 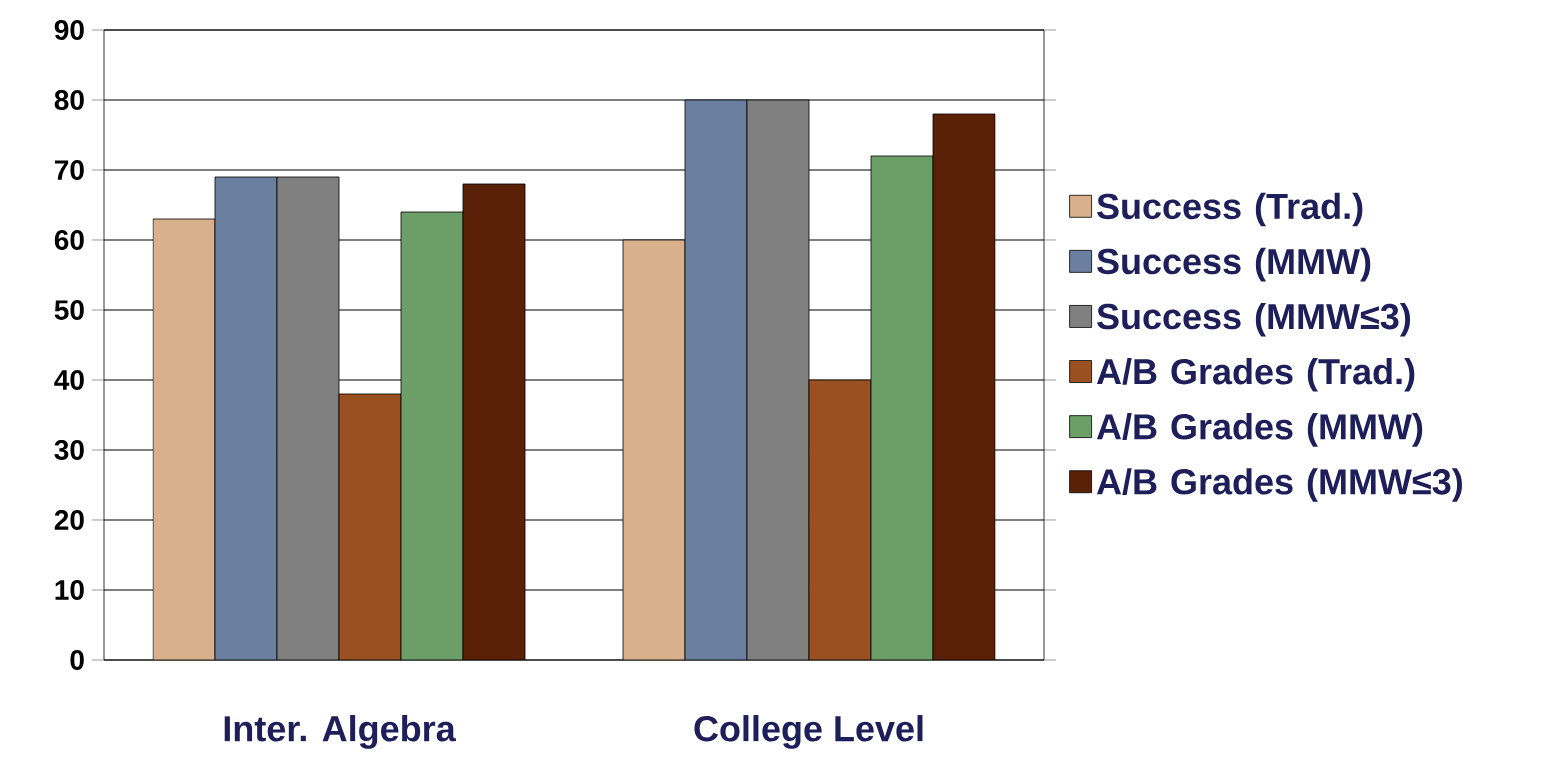 I want to click on y-tick-label: 20, so click(x=69, y=520).